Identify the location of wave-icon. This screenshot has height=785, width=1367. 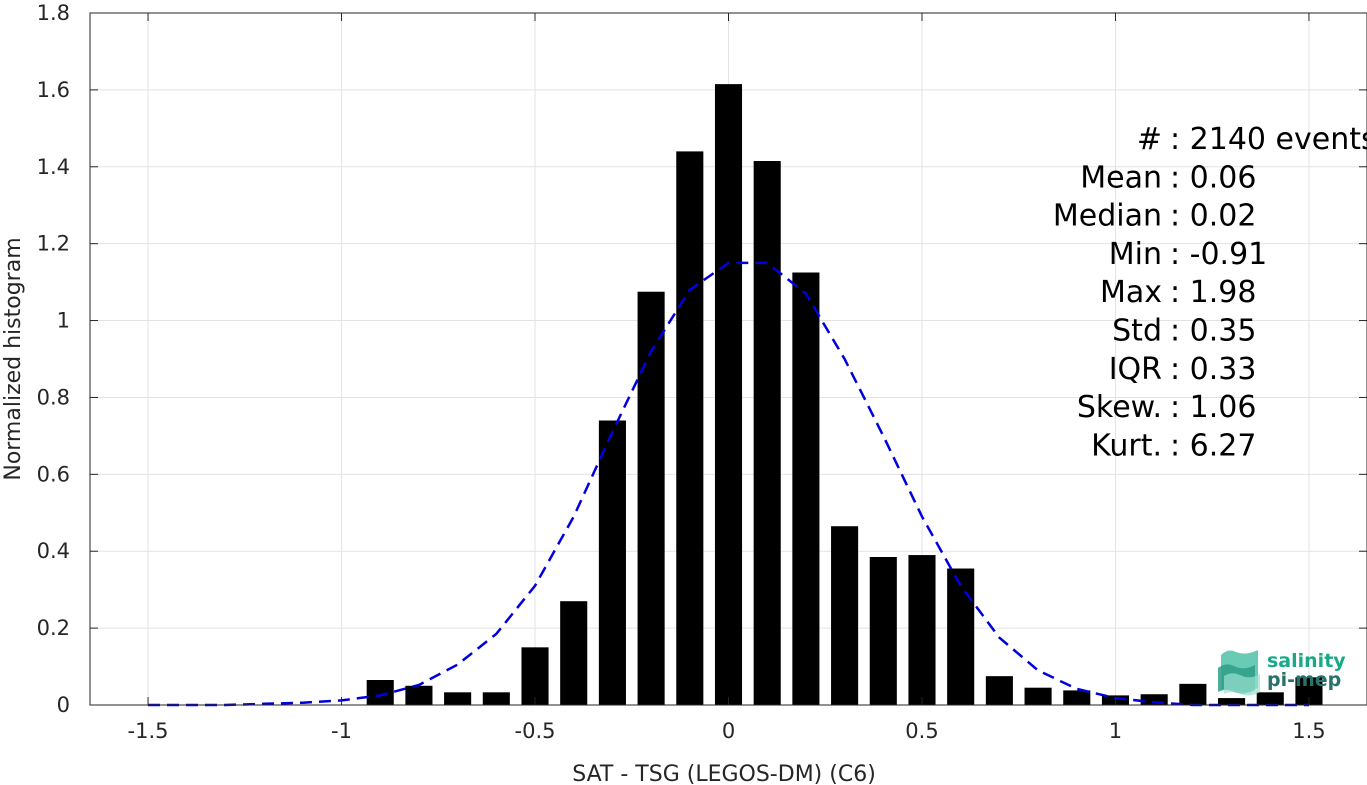
(1239, 673).